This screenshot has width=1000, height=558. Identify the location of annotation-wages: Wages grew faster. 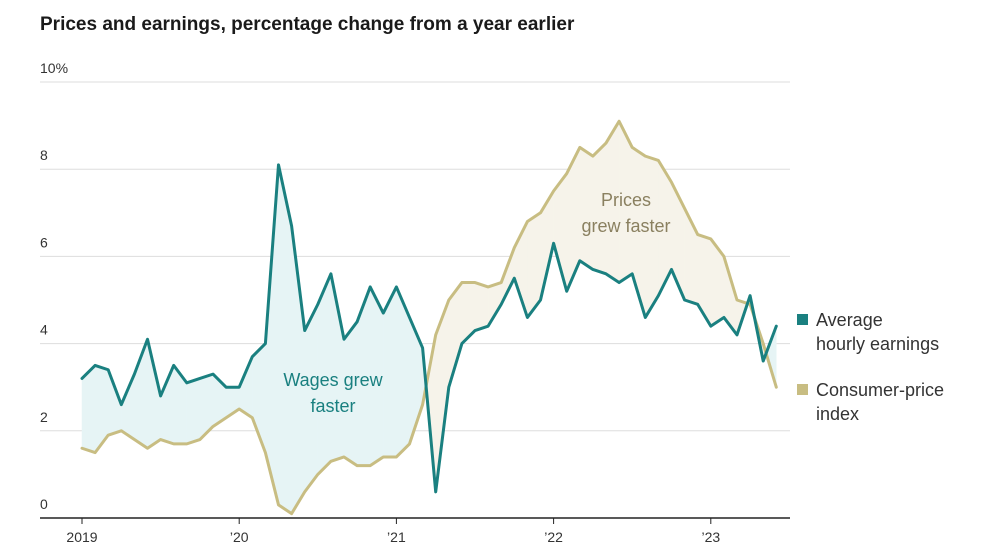
(333, 393).